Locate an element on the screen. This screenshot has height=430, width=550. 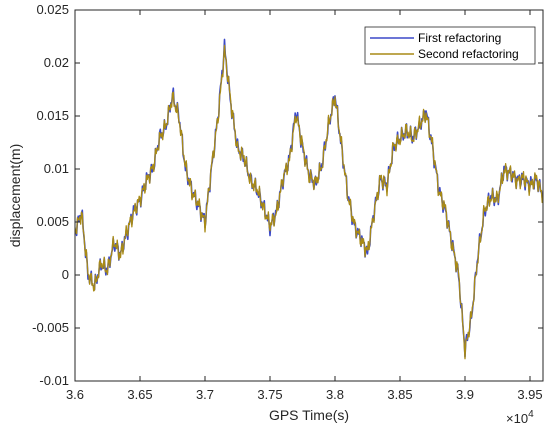
legend-label-2: Second refactoring is located at coordinates (468, 54).